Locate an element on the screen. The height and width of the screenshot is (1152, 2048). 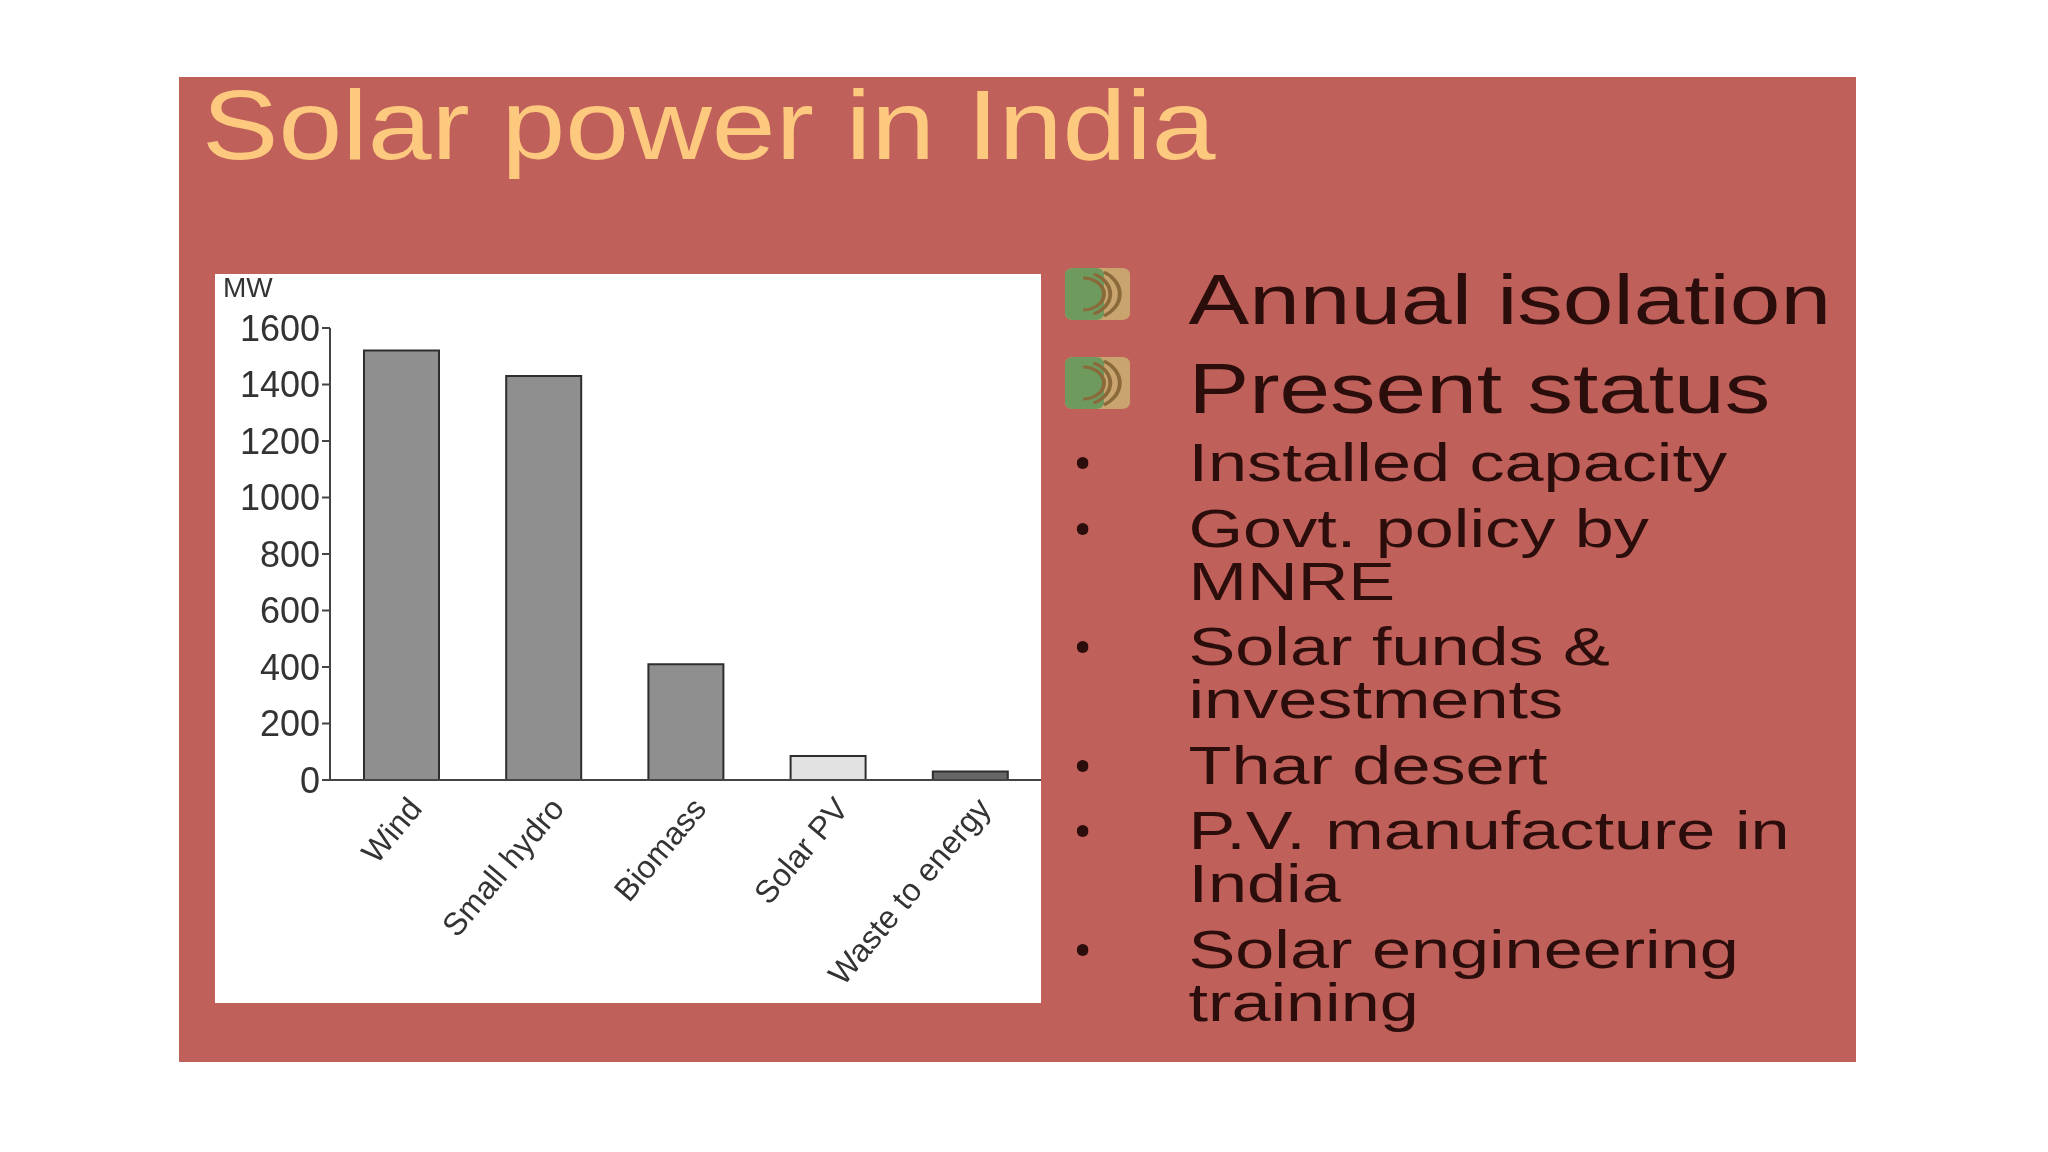
text: Present status is located at coordinates (1479, 389).